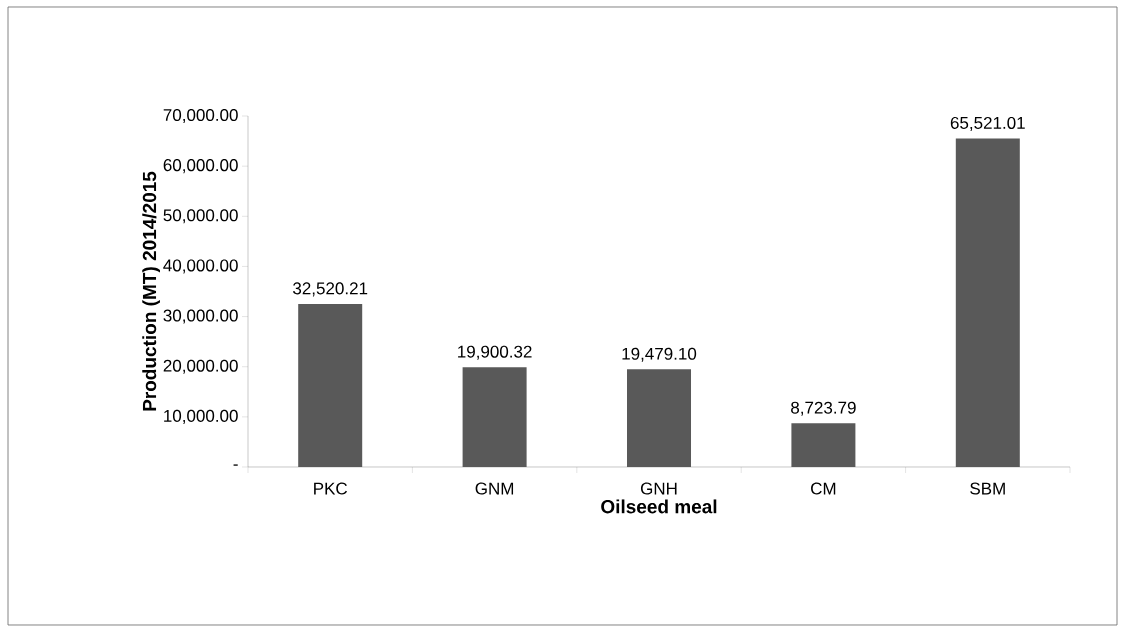 This screenshot has width=1125, height=633. Describe the element at coordinates (823, 488) in the screenshot. I see `x-tick-label: CM` at that location.